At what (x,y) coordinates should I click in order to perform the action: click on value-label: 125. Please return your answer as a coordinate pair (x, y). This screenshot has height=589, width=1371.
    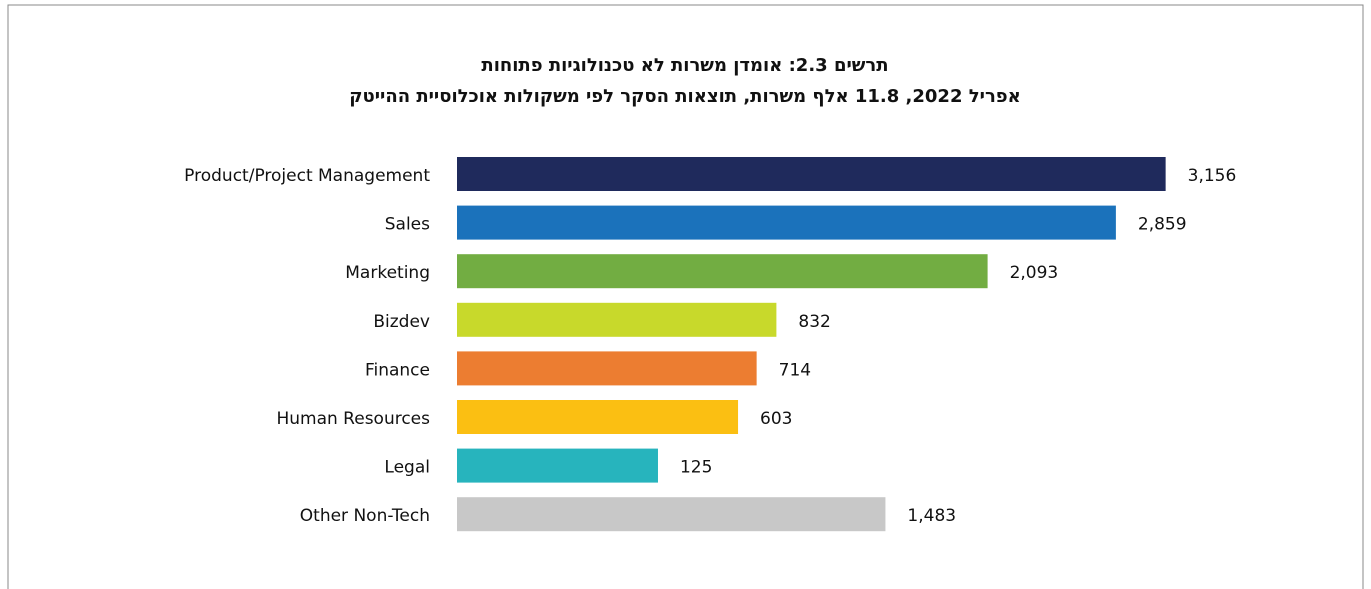
    Looking at the image, I should click on (696, 468).